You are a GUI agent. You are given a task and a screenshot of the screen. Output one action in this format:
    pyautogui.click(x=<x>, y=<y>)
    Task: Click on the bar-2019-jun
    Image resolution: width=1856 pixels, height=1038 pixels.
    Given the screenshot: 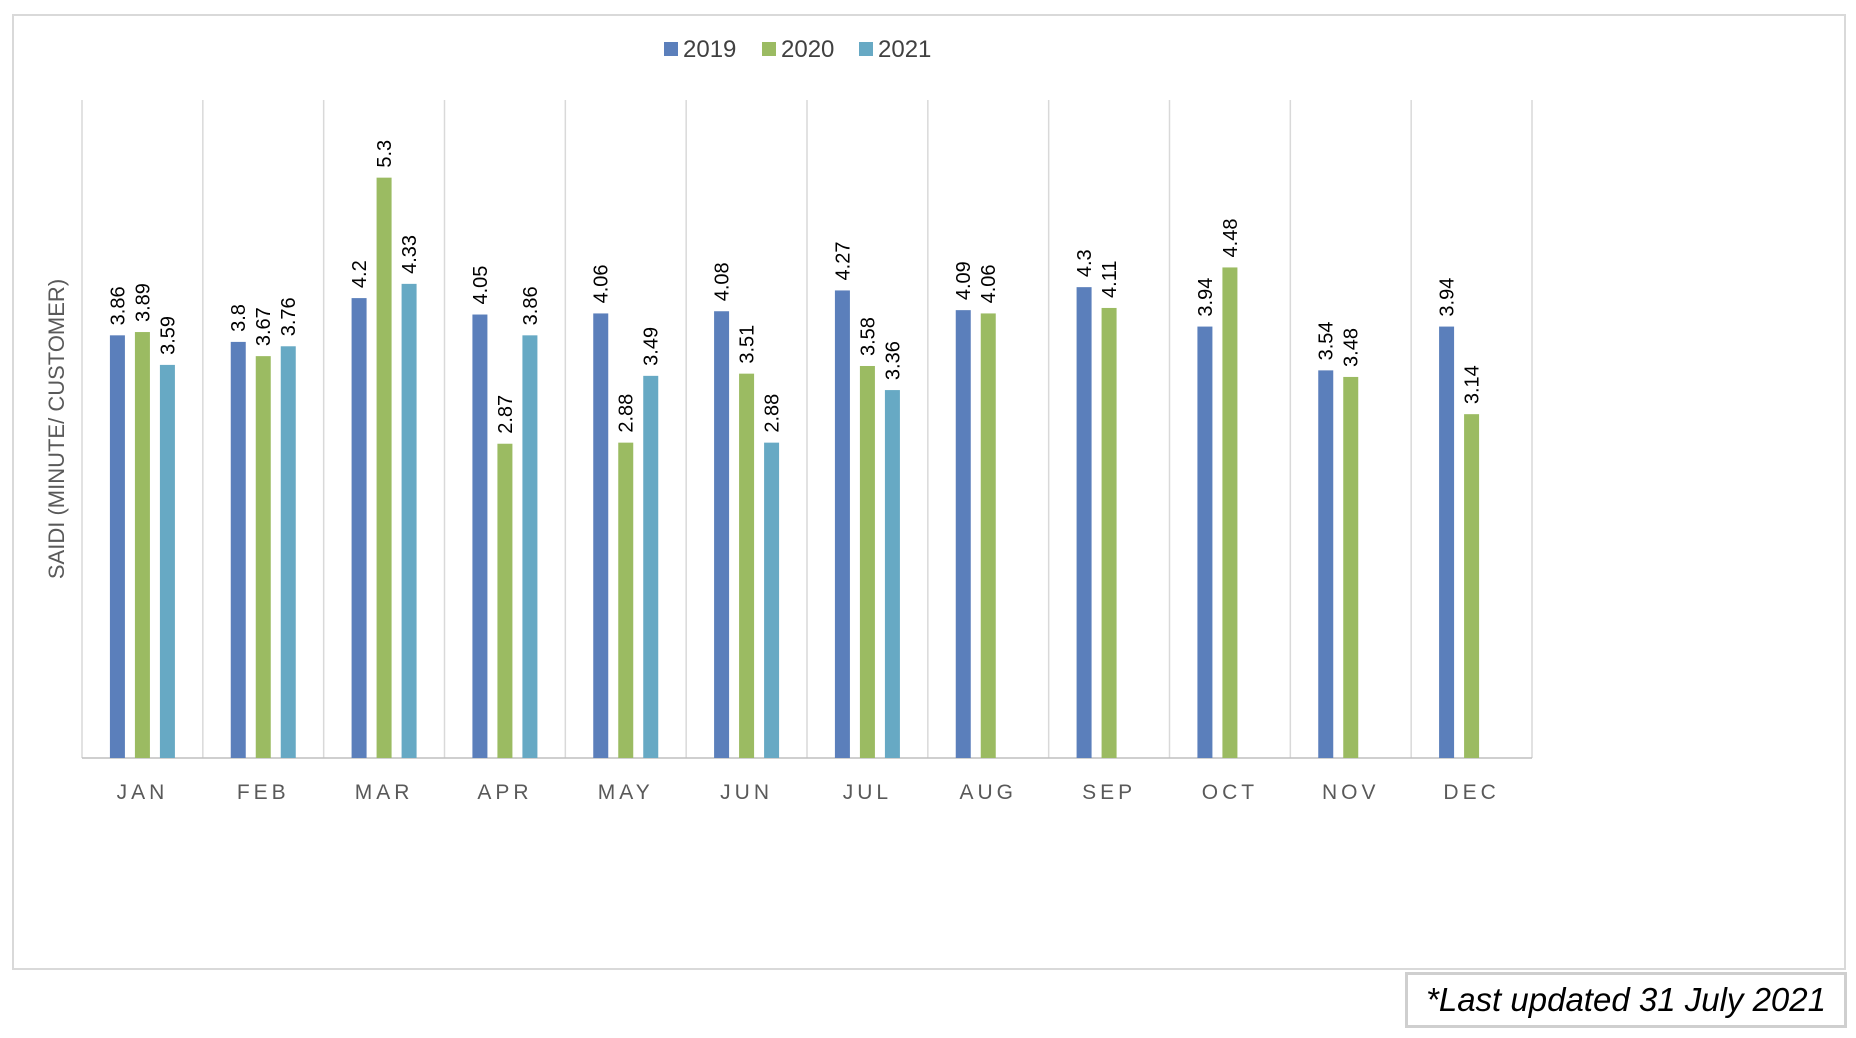 What is the action you would take?
    pyautogui.click(x=722, y=534)
    